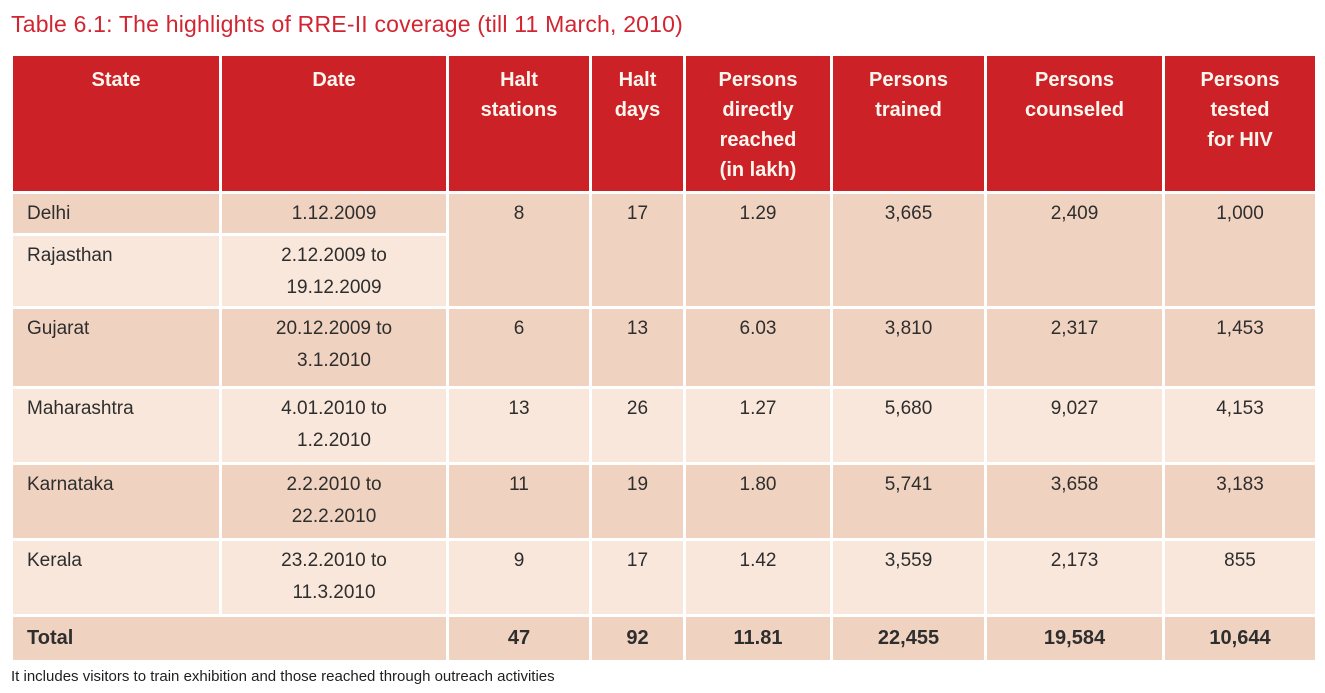  What do you see at coordinates (637, 501) in the screenshot?
I see `cell-halt-days: 19` at bounding box center [637, 501].